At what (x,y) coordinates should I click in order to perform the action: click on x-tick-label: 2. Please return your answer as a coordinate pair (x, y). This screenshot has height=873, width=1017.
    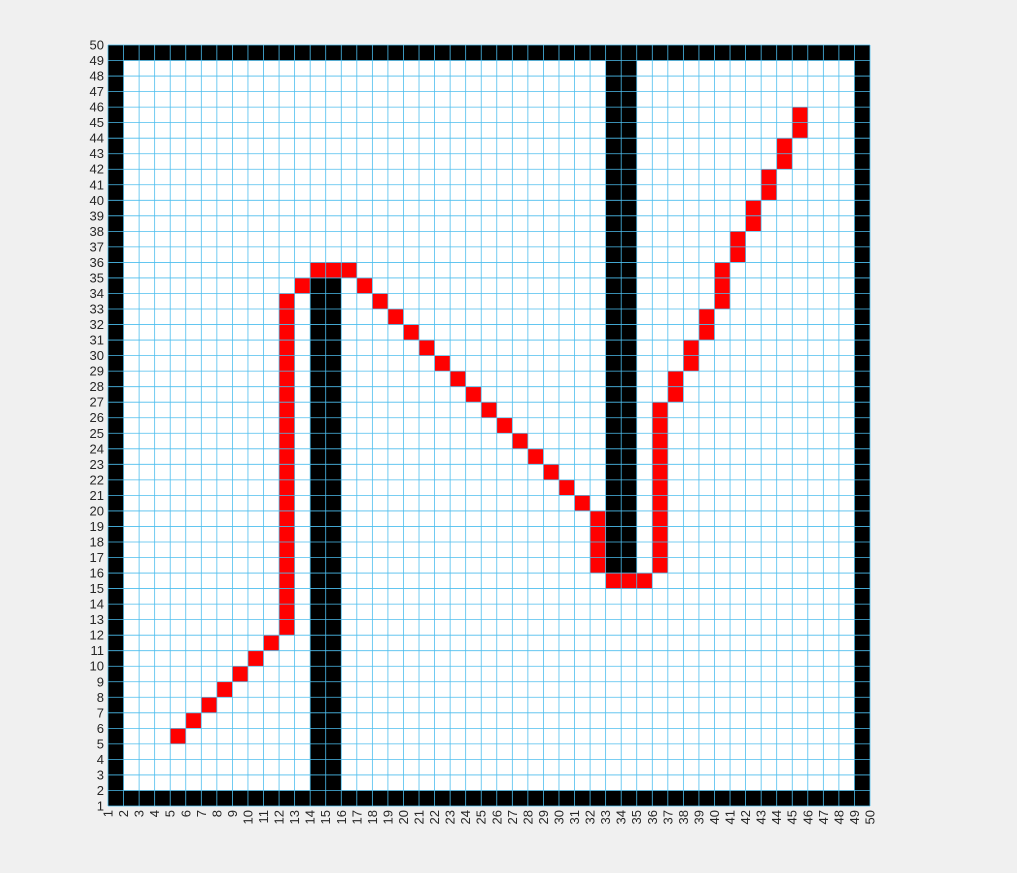
    Looking at the image, I should click on (123, 813).